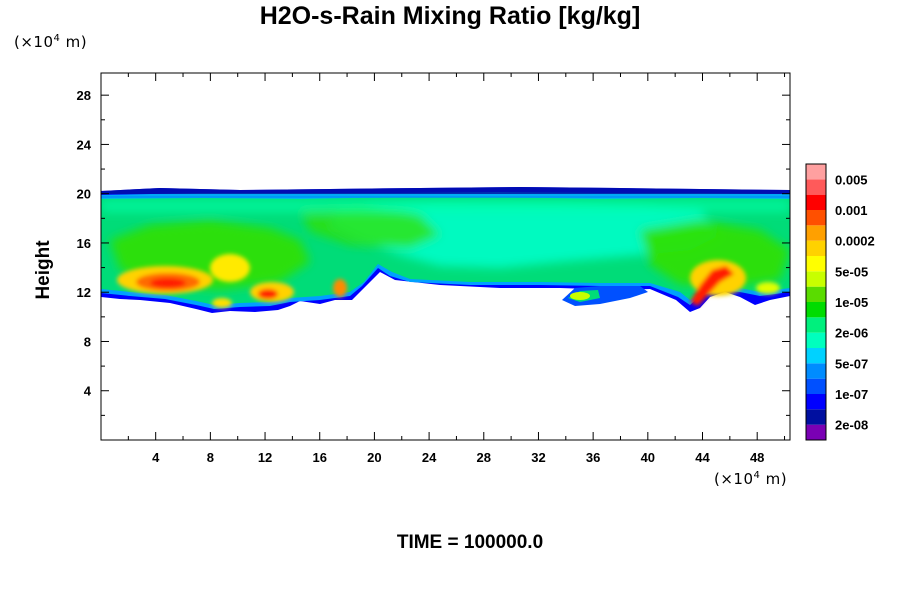 This screenshot has width=900, height=600. What do you see at coordinates (230, 268) in the screenshot?
I see `cell-b-yellow` at bounding box center [230, 268].